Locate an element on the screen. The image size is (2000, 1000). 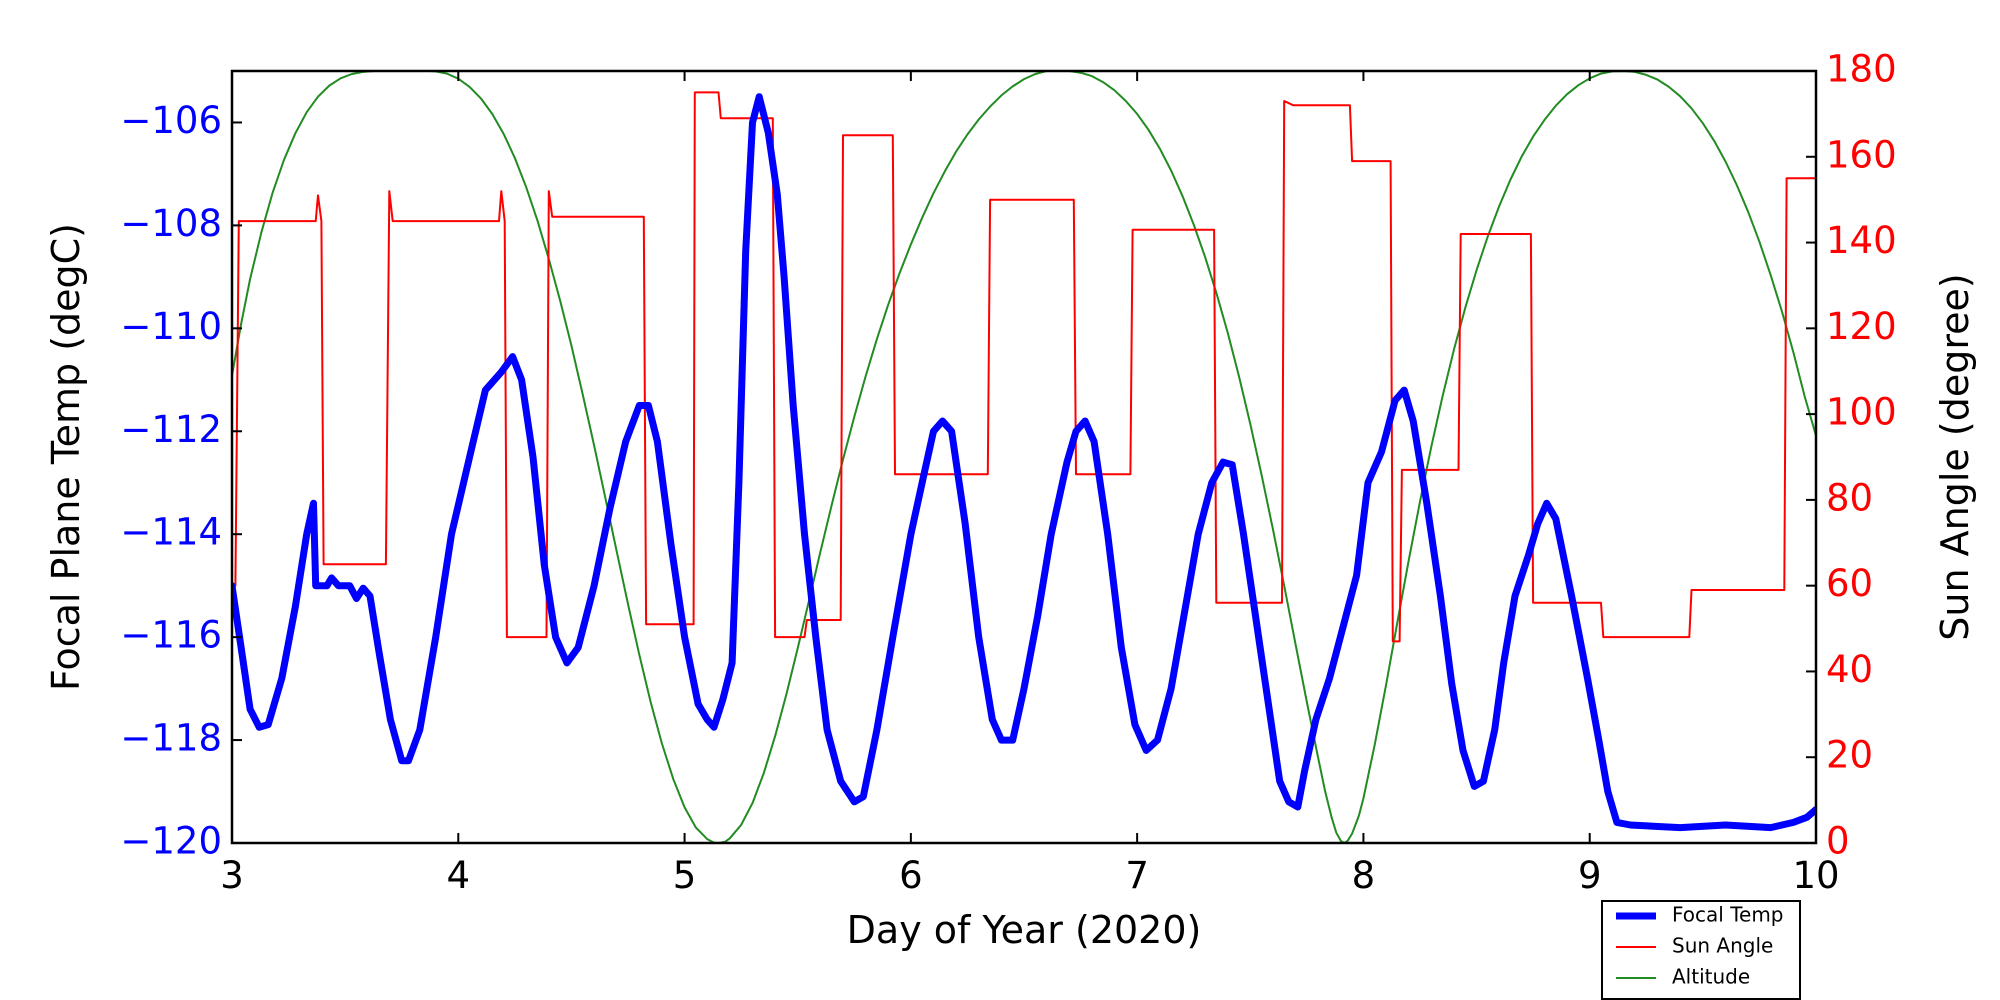
y-left-tick-label: −110 is located at coordinates (171, 326).